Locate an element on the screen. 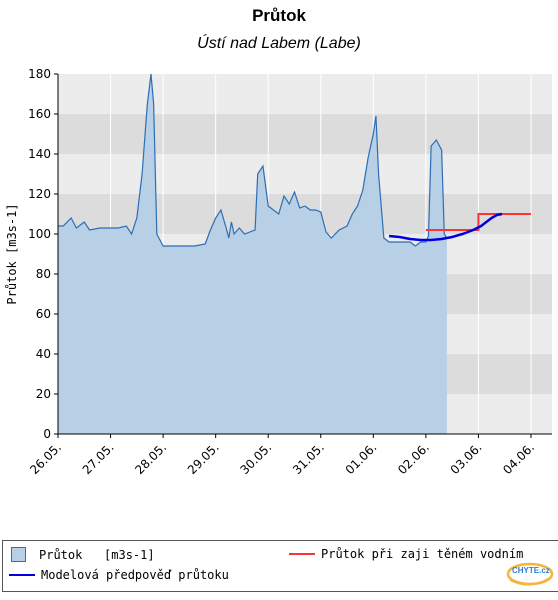 The width and height of the screenshot is (558, 600). y-tick-label: 80 is located at coordinates (43, 274).